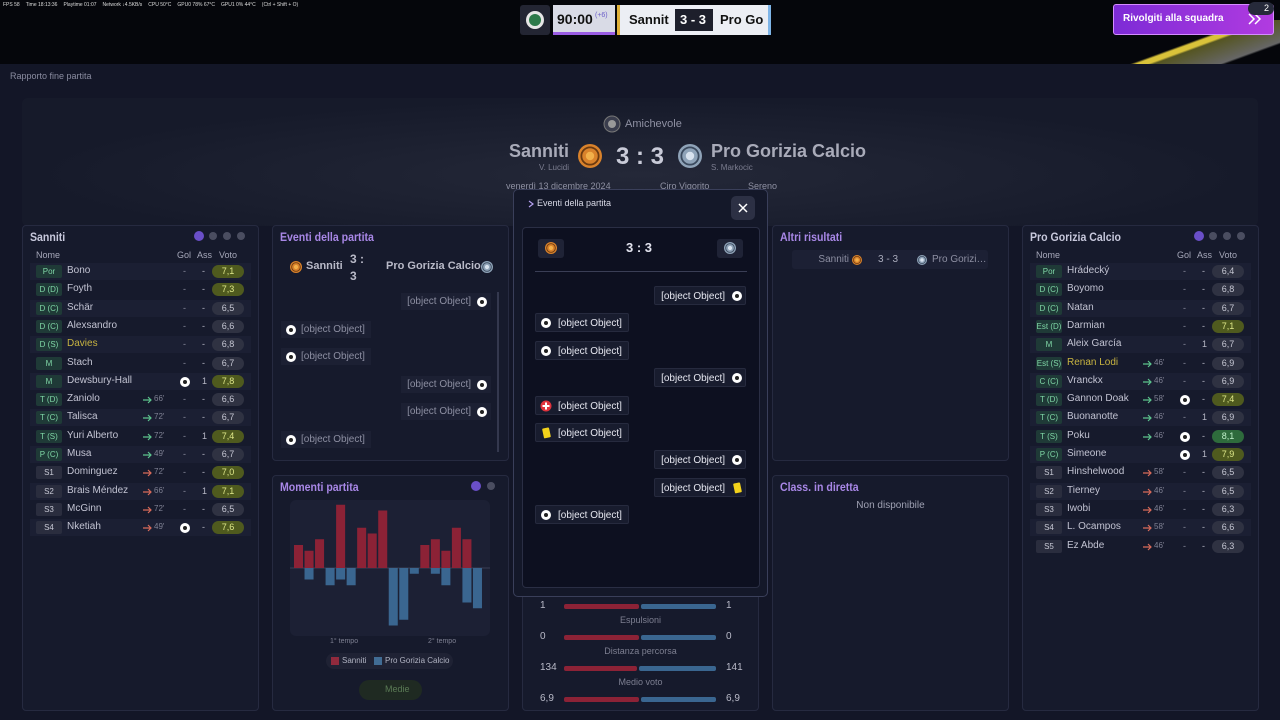 The height and width of the screenshot is (720, 1280). Describe the element at coordinates (48, 237) in the screenshot. I see `lineup-title: Sanniti` at that location.